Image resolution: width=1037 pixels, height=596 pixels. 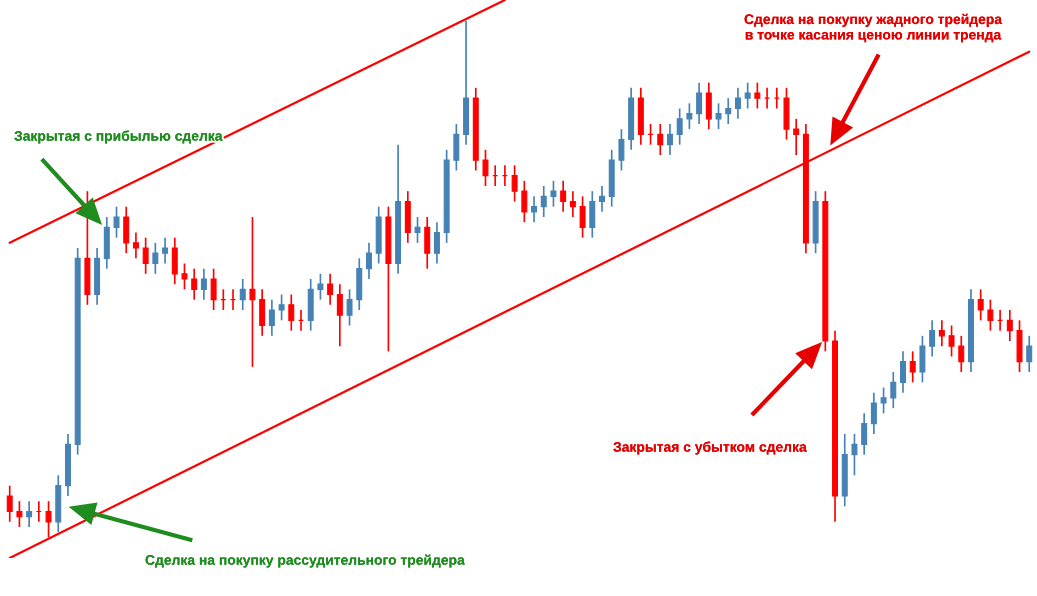 I want to click on text: Сделка на покупку рассудительного трейдера, so click(x=305, y=561).